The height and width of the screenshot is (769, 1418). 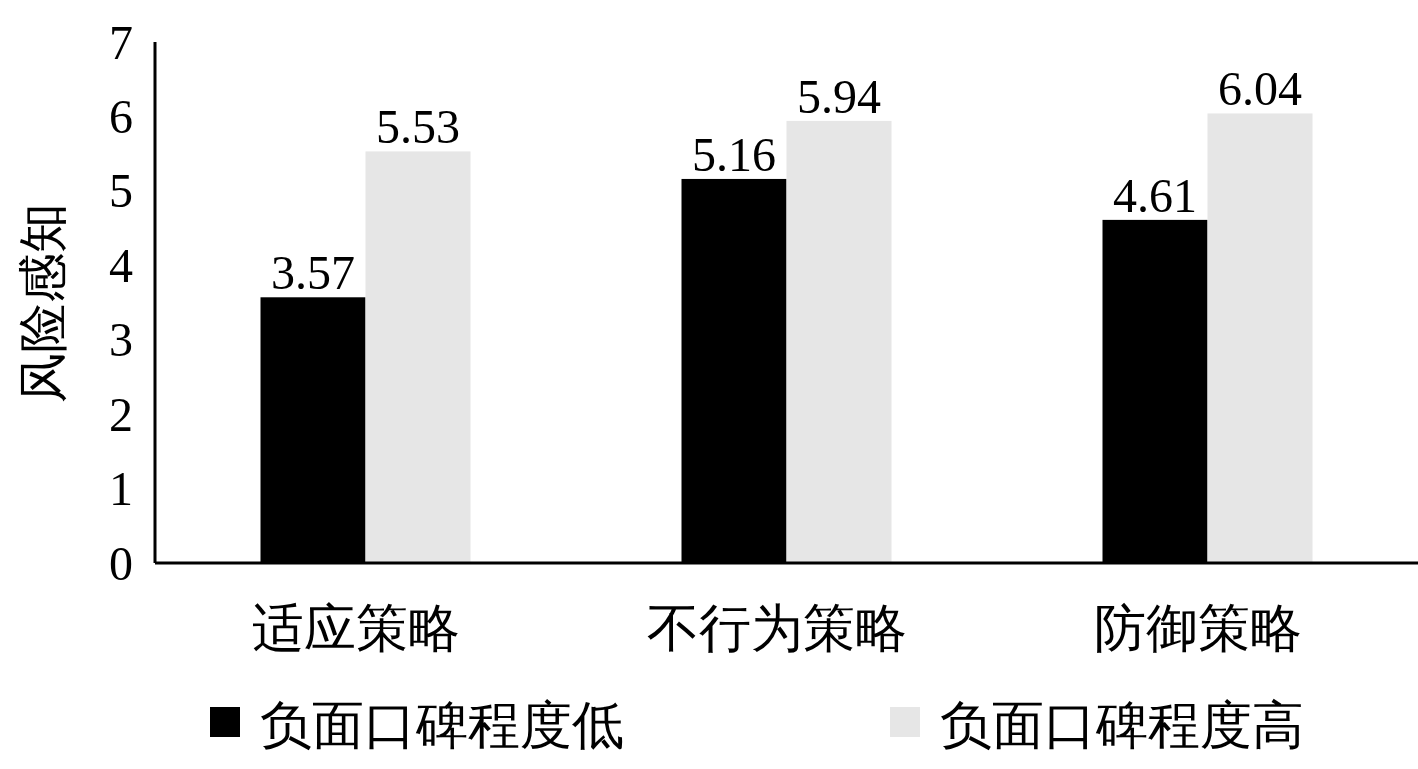 What do you see at coordinates (776, 628) in the screenshot?
I see `x-tick-label: 不行为策略` at bounding box center [776, 628].